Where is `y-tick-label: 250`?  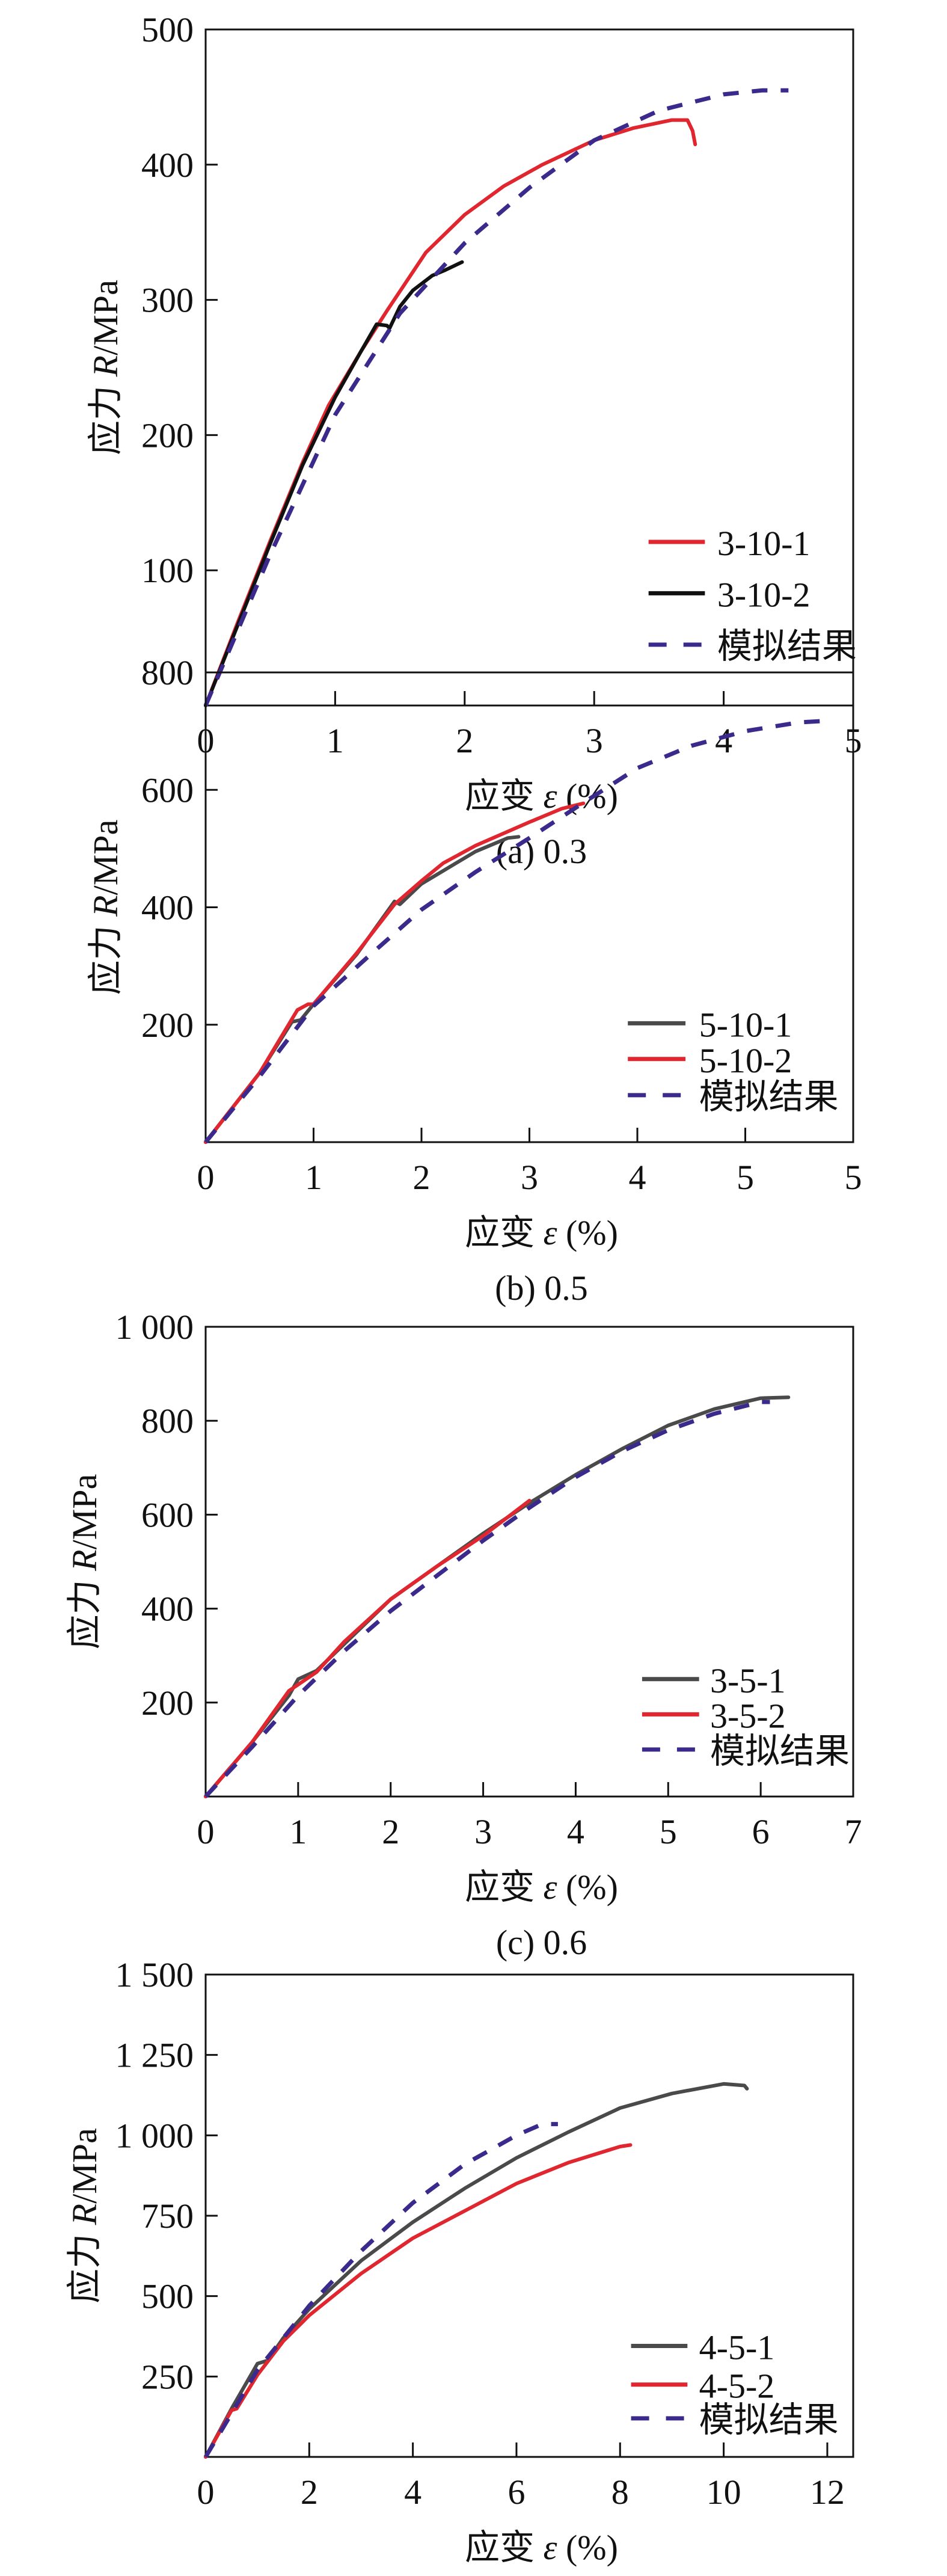 y-tick-label: 250 is located at coordinates (168, 2377).